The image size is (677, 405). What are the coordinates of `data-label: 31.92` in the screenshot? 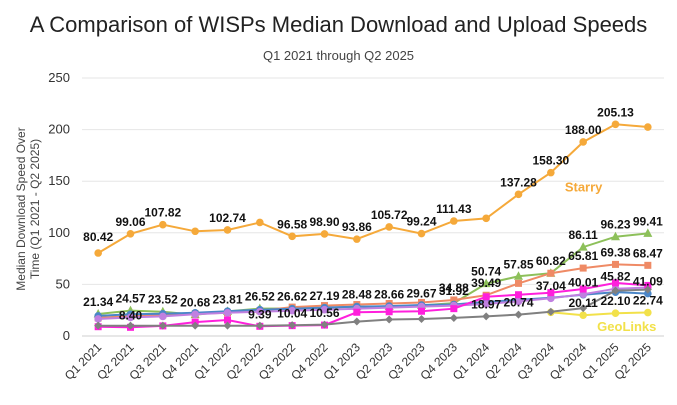 It's located at (454, 291).